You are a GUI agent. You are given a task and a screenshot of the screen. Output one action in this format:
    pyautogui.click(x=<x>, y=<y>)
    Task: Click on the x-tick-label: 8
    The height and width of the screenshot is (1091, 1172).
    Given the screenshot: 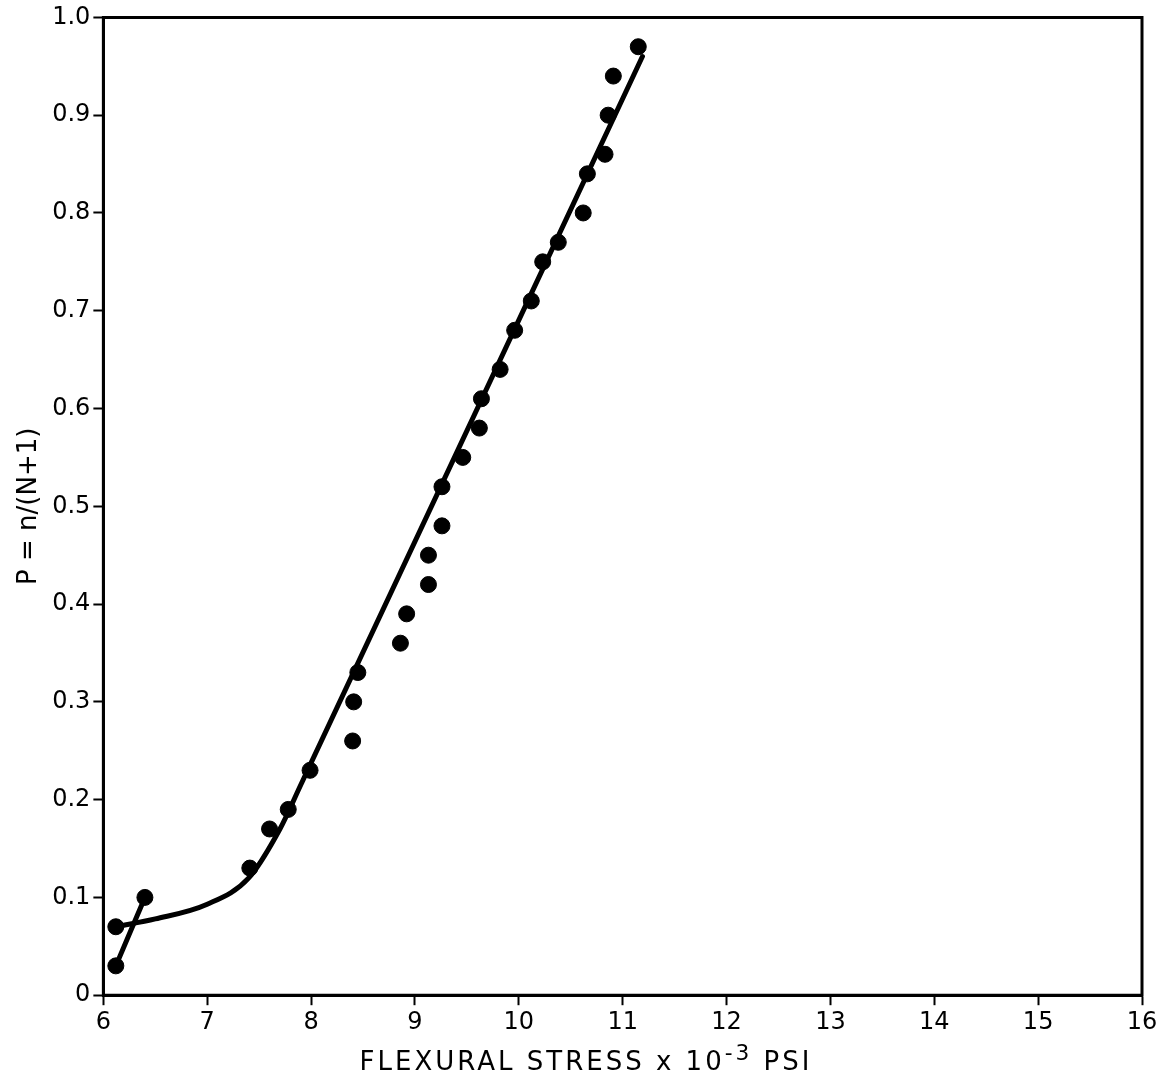 What is the action you would take?
    pyautogui.click(x=311, y=1020)
    